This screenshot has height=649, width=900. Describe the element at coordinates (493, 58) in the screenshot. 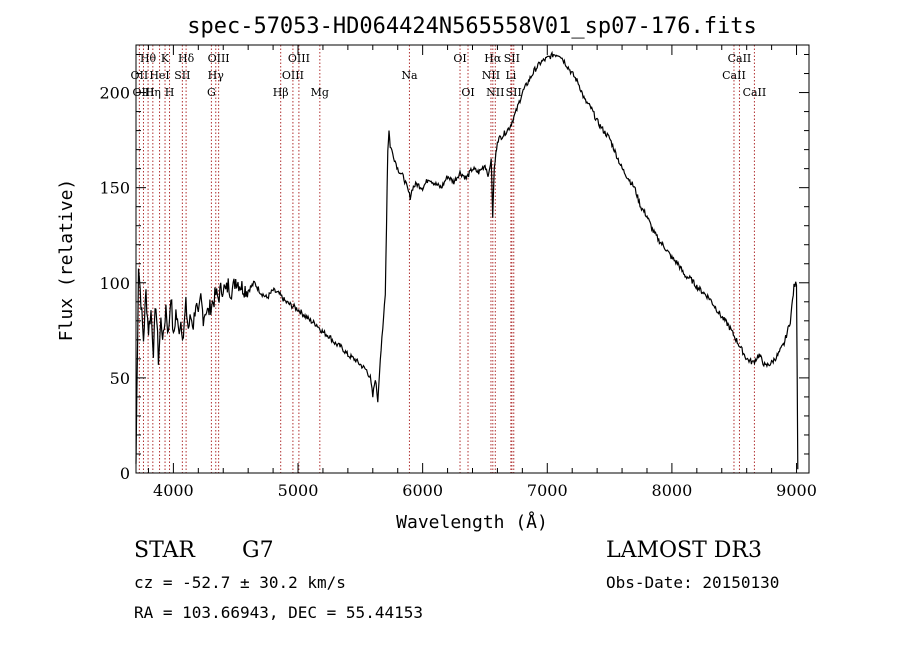

I see `line-label: Hα` at that location.